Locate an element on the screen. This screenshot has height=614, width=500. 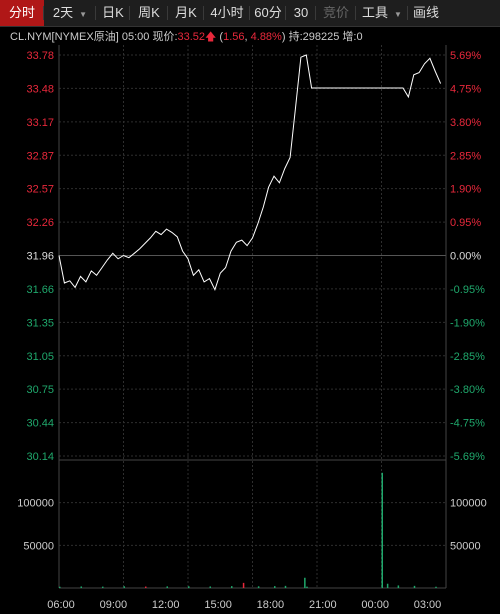
tab-4hour: 4小时 is located at coordinates (227, 13).